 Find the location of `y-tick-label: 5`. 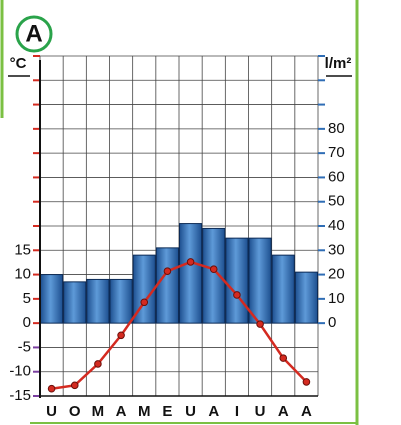

y-tick-label: 5 is located at coordinates (27, 298).